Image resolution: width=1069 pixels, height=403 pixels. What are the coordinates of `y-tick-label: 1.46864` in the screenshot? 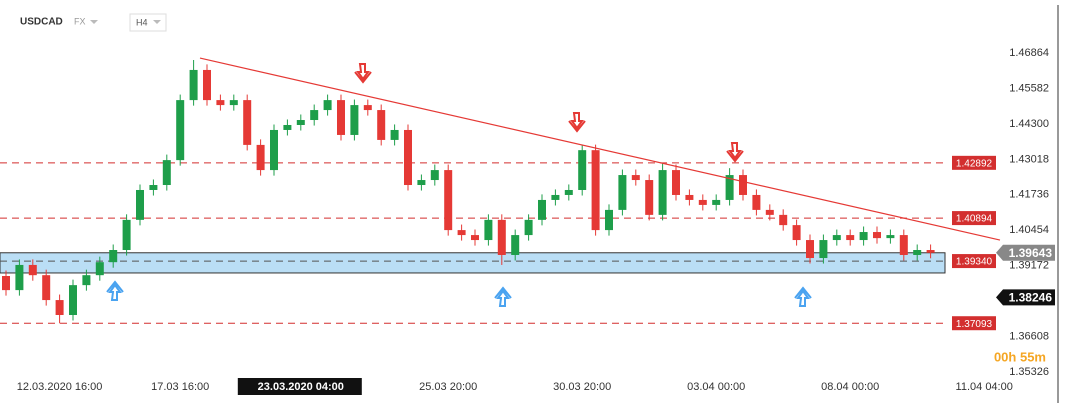 It's located at (1029, 53).